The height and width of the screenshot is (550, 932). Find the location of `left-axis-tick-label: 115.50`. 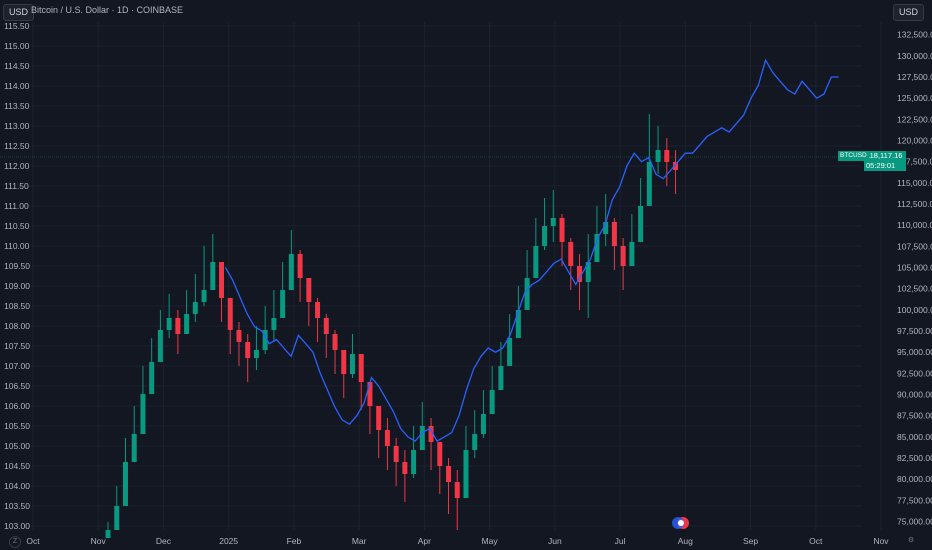

left-axis-tick-label: 115.50 is located at coordinates (17, 26).